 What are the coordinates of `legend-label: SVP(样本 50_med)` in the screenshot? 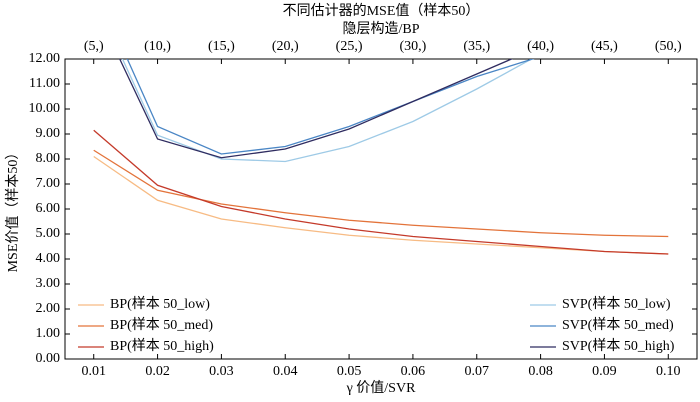 It's located at (618, 325).